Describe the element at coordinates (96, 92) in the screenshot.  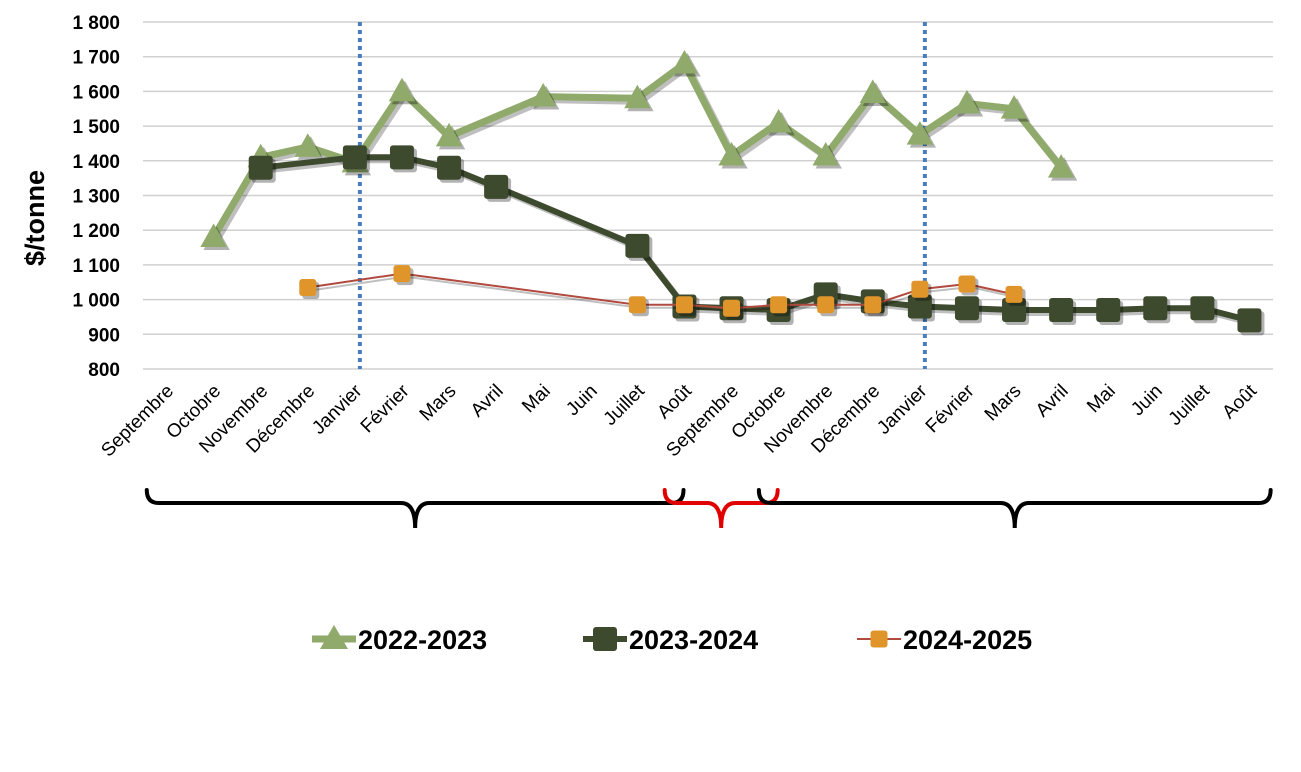
I see `y-tick-label: 1 600` at that location.